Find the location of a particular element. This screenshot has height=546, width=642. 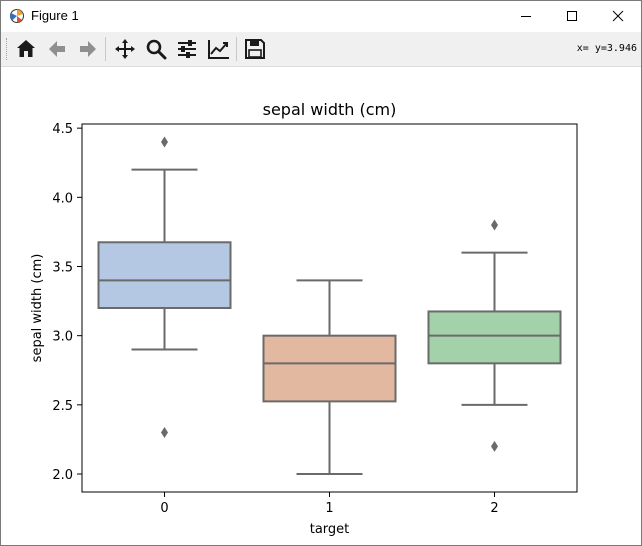

move-icon is located at coordinates (125, 49).